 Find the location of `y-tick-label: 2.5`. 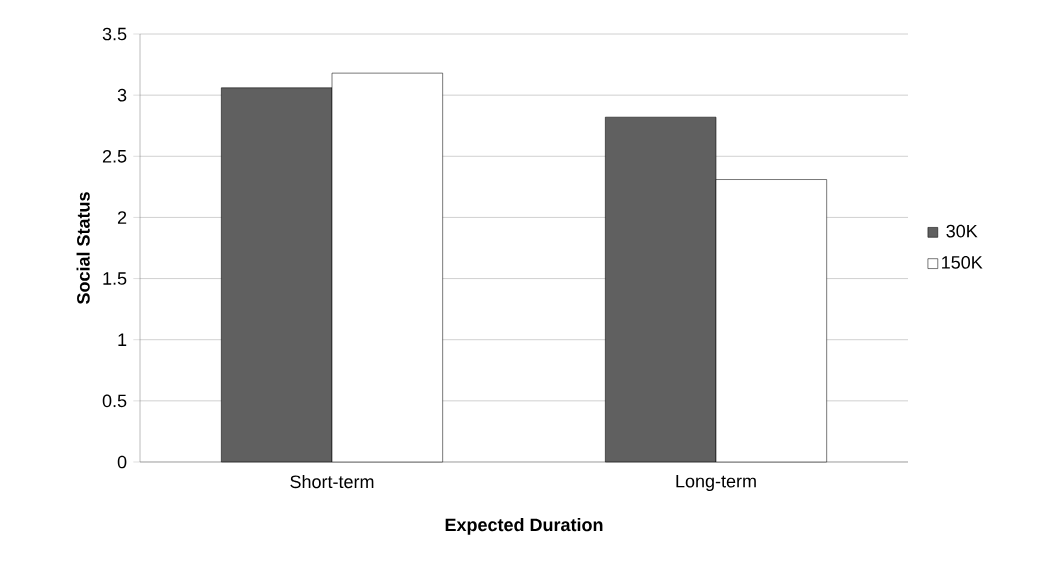

y-tick-label: 2.5 is located at coordinates (114, 156).